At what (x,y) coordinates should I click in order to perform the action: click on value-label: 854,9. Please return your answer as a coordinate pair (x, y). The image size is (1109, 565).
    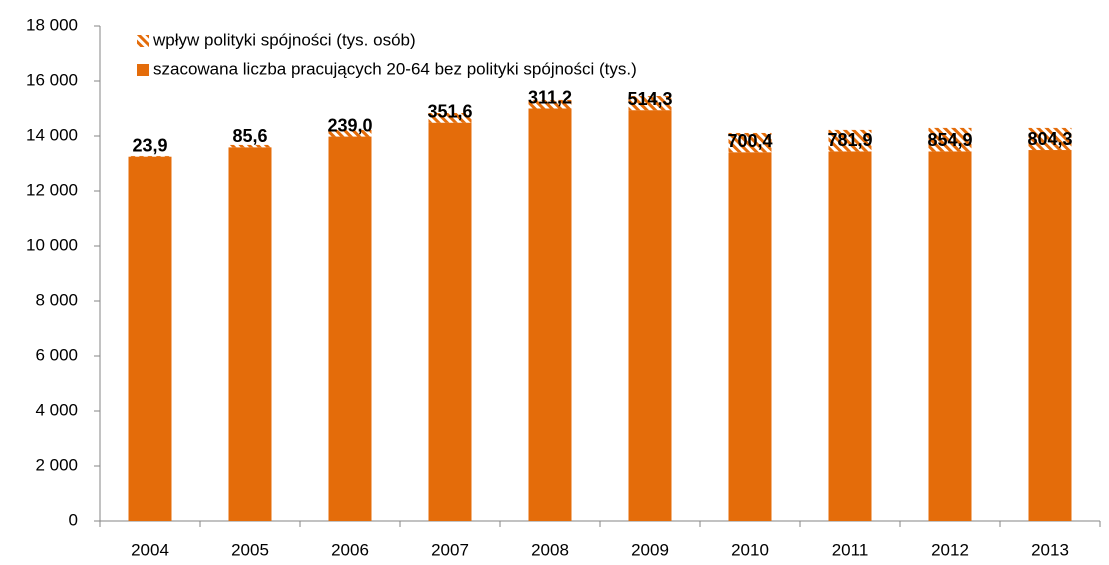
    Looking at the image, I should click on (949, 140).